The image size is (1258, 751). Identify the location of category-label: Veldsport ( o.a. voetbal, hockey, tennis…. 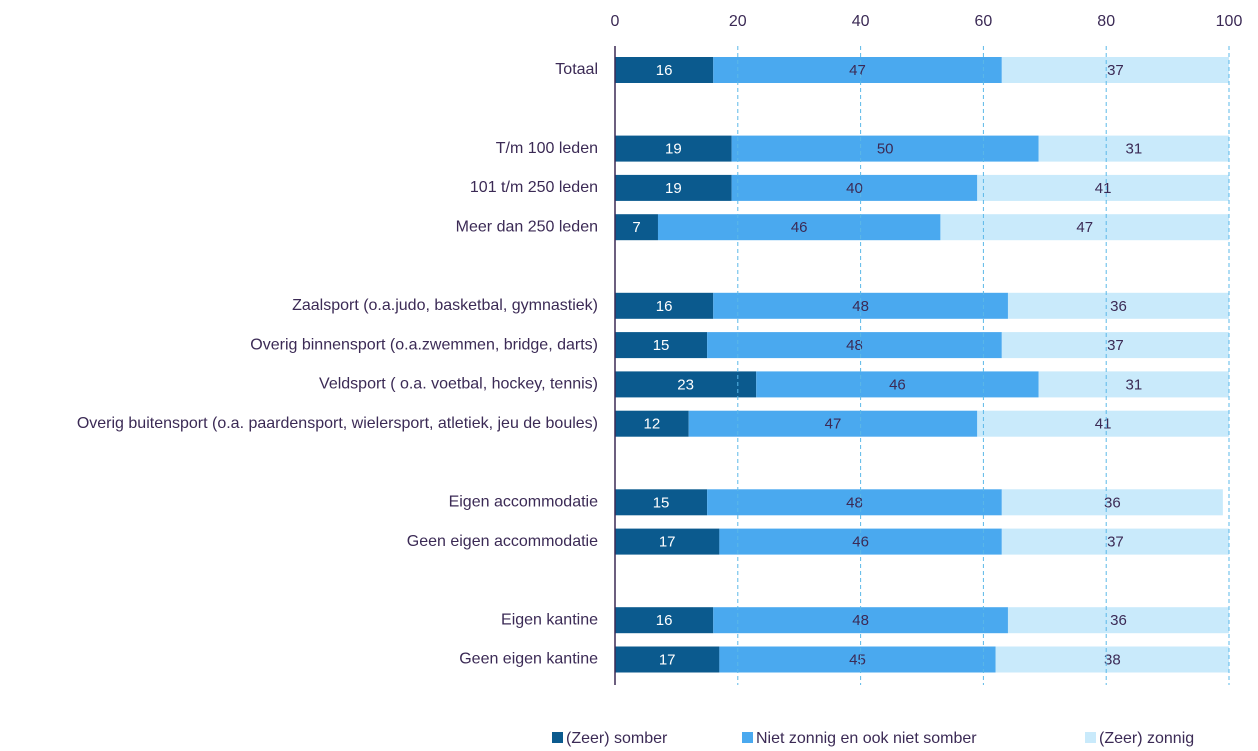
(458, 384).